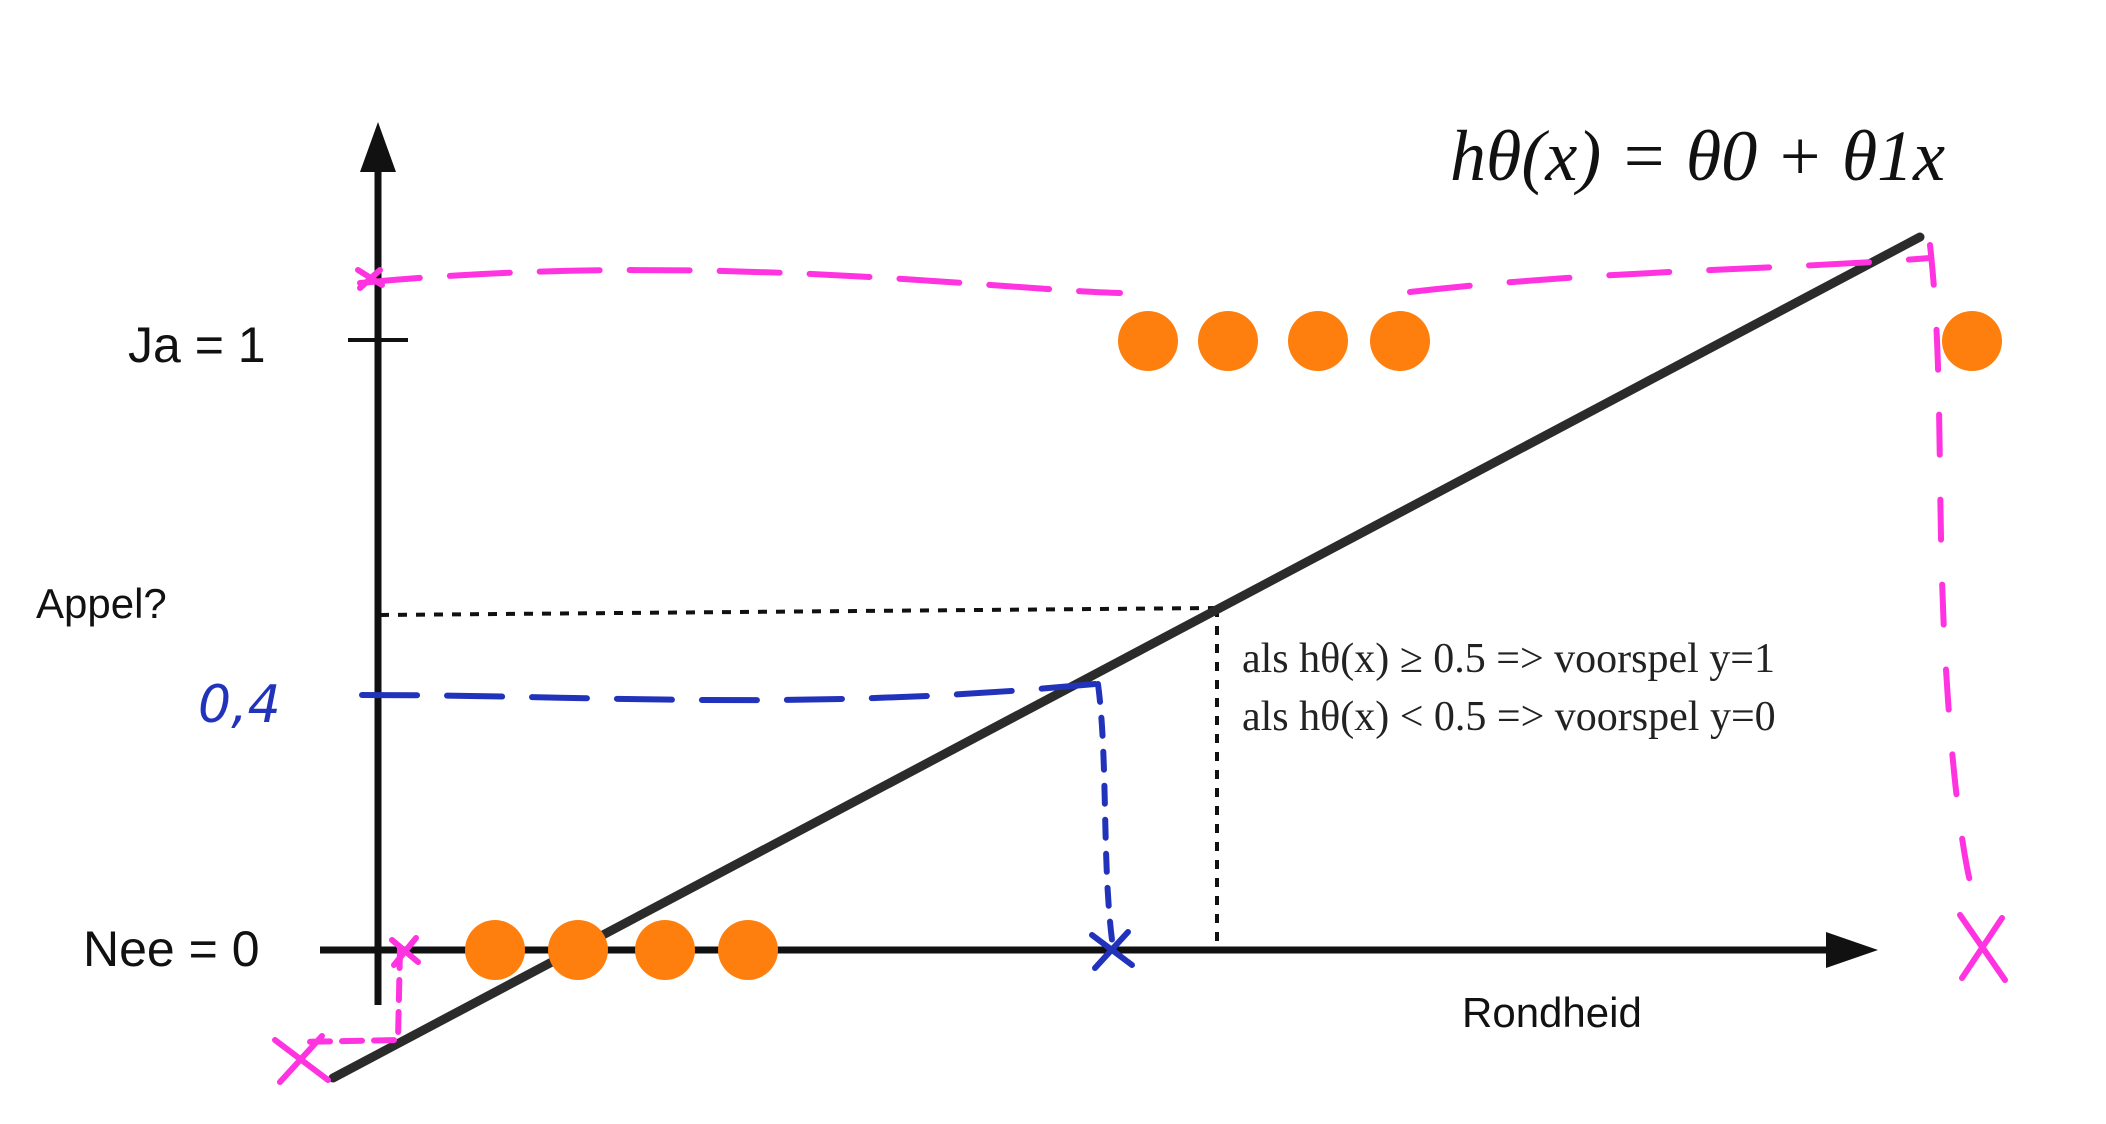  Describe the element at coordinates (1552, 1012) in the screenshot. I see `x-axis-label: Rondheid` at that location.